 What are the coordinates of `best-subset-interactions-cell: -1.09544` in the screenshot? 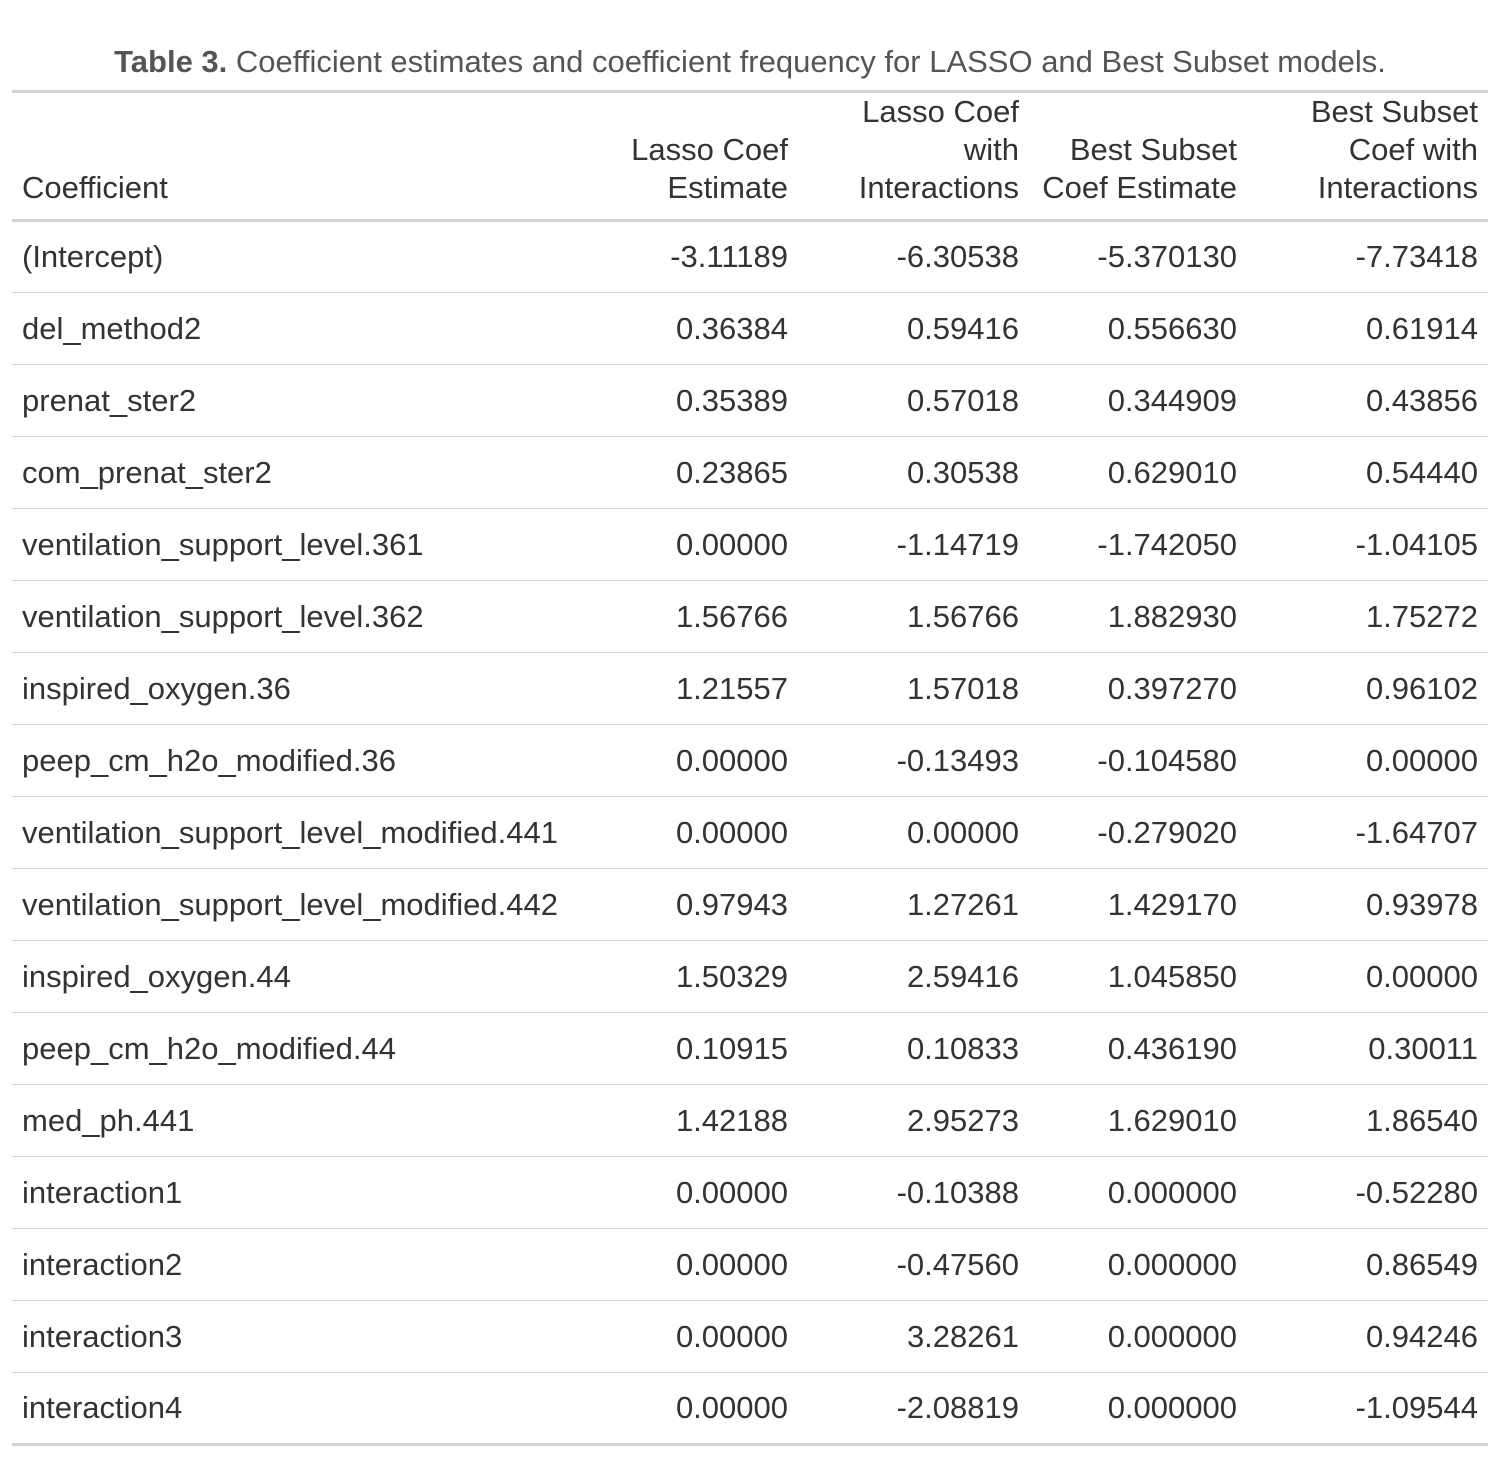 It's located at (1416, 1407).